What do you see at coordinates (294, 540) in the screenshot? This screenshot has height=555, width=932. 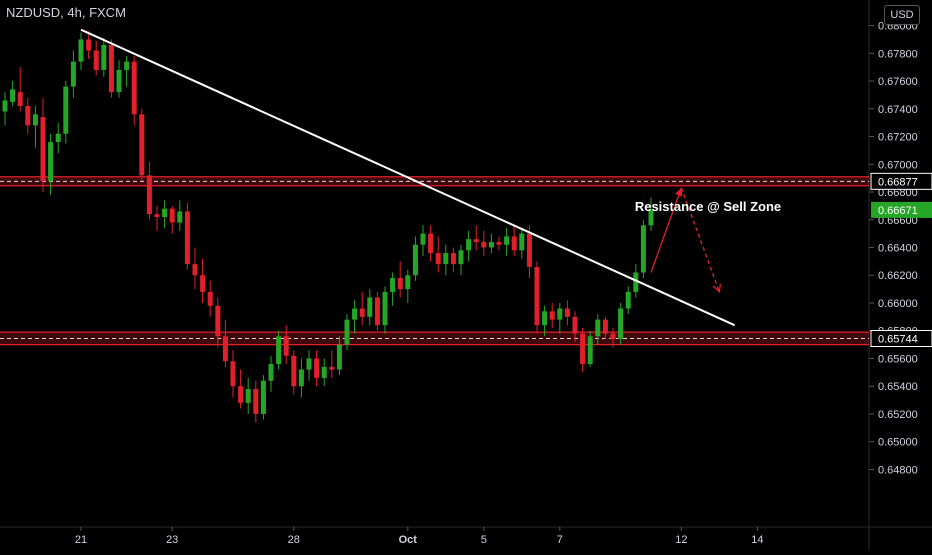 I see `time-tick-label: 28` at bounding box center [294, 540].